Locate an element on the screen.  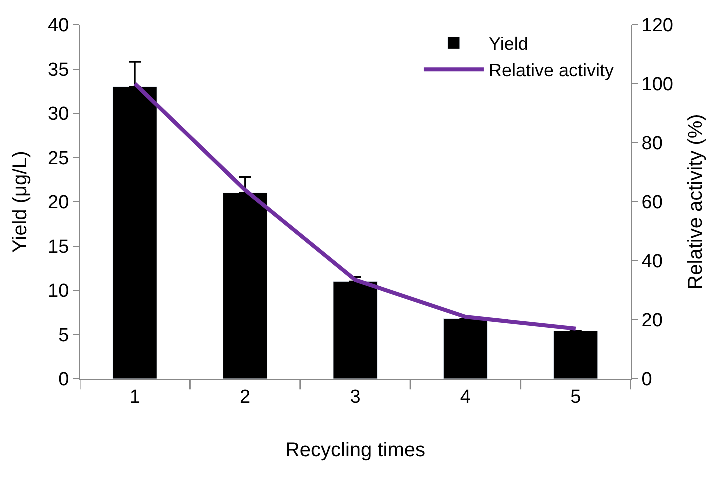
x-tick-label: 1 is located at coordinates (135, 397).